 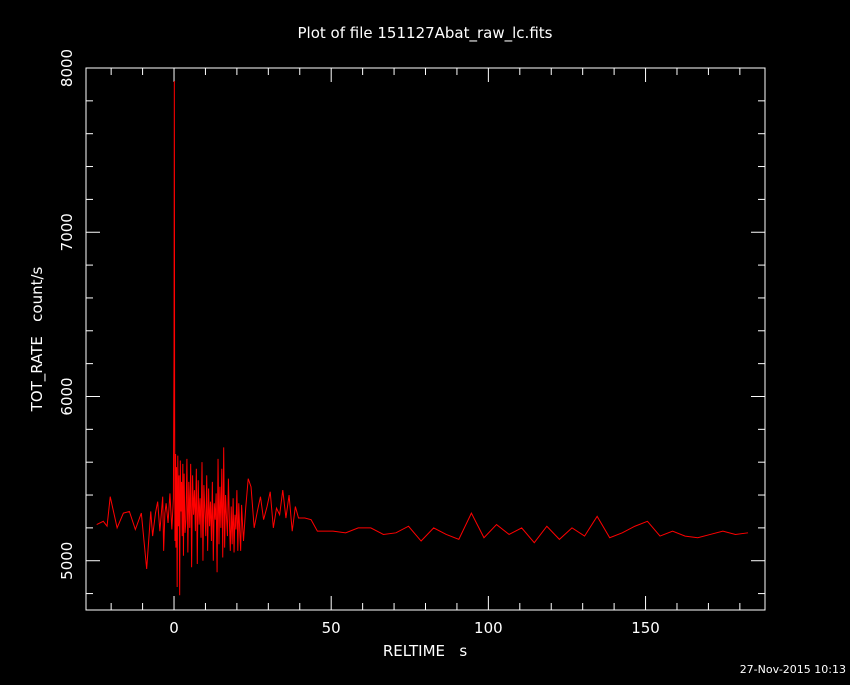 I want to click on x-tick-label: 50, so click(x=331, y=628).